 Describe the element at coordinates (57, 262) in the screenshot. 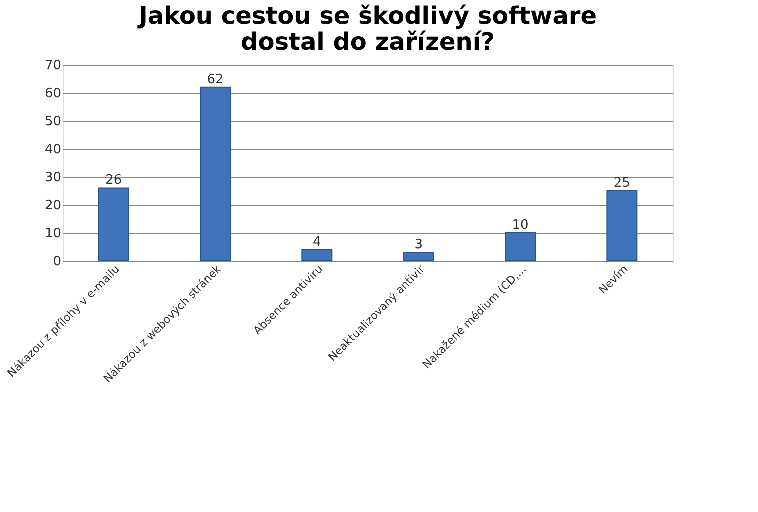

I see `y-tick-label: 0` at that location.